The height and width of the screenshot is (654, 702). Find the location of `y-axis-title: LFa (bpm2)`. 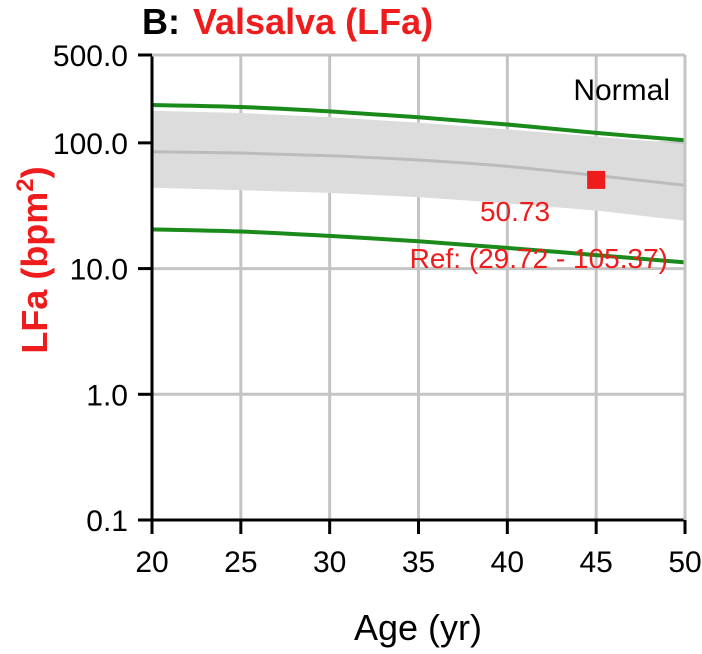

y-axis-title: LFa (bpm2) is located at coordinates (33, 259).